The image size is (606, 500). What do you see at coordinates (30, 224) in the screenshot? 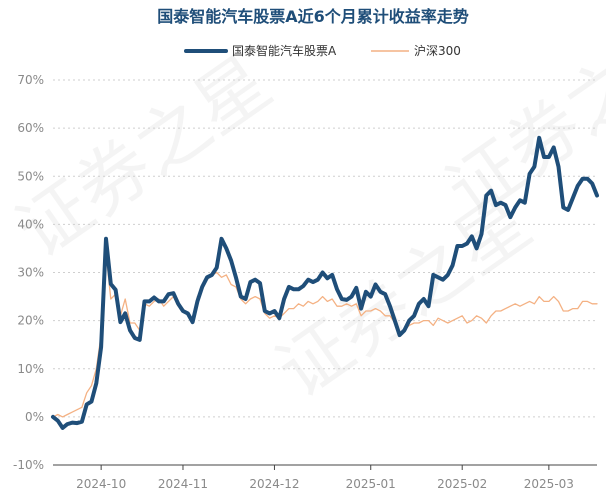
I see `y-tick-label: 40%` at bounding box center [30, 224].